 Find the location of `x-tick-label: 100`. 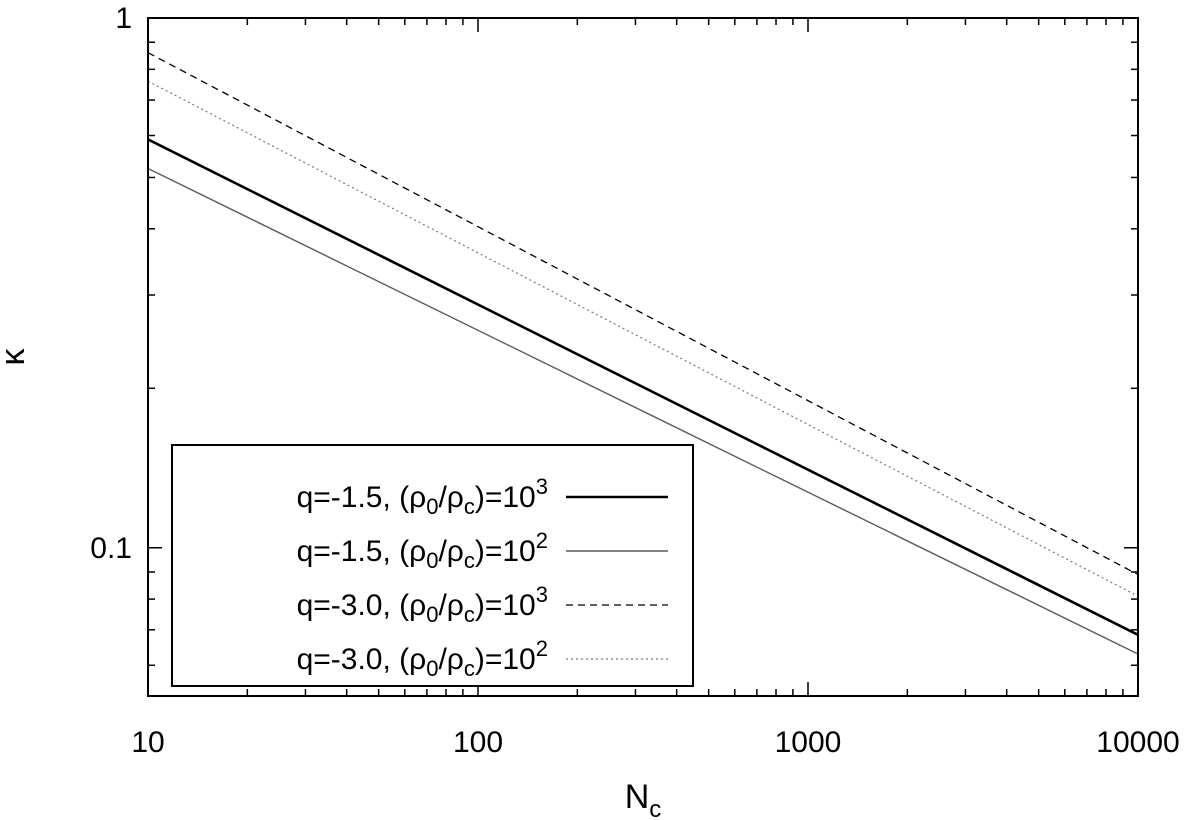

x-tick-label: 100 is located at coordinates (478, 742).